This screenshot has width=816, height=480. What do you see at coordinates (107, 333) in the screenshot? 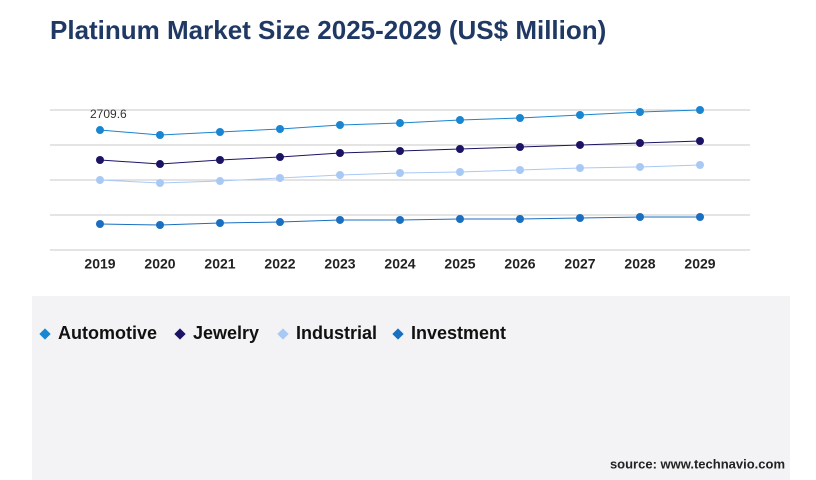
I see `legend-label: Automotive` at bounding box center [107, 333].